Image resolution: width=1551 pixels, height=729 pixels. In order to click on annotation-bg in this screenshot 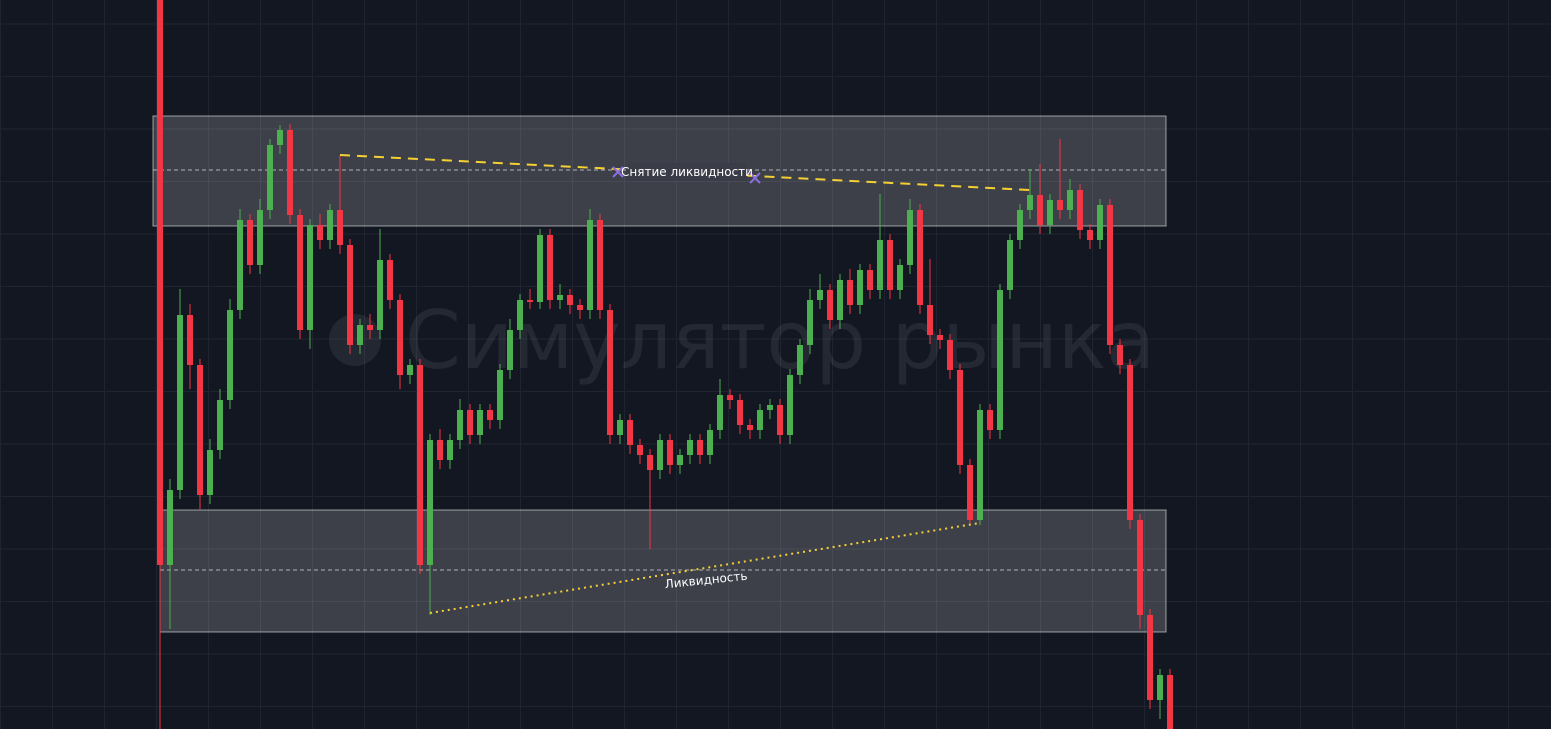, I will do `click(687, 172)`.